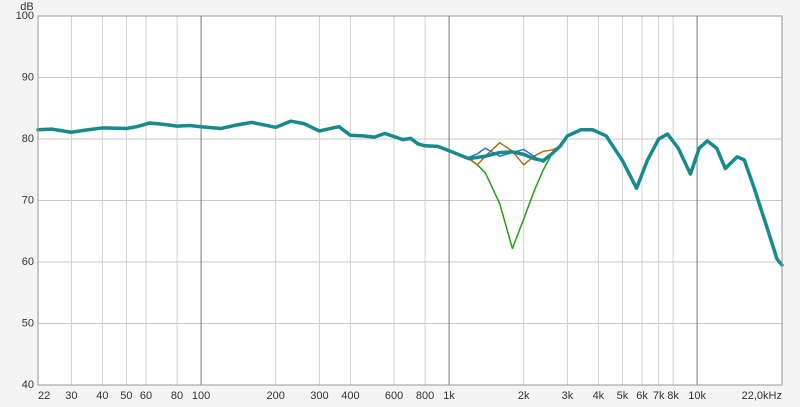 Image resolution: width=800 pixels, height=407 pixels. I want to click on x-tick-label: 100, so click(201, 396).